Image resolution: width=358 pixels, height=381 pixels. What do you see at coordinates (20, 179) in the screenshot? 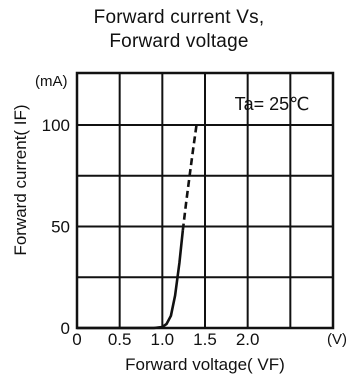
I see `y-axis-label: Forward current( IF)` at bounding box center [20, 179].